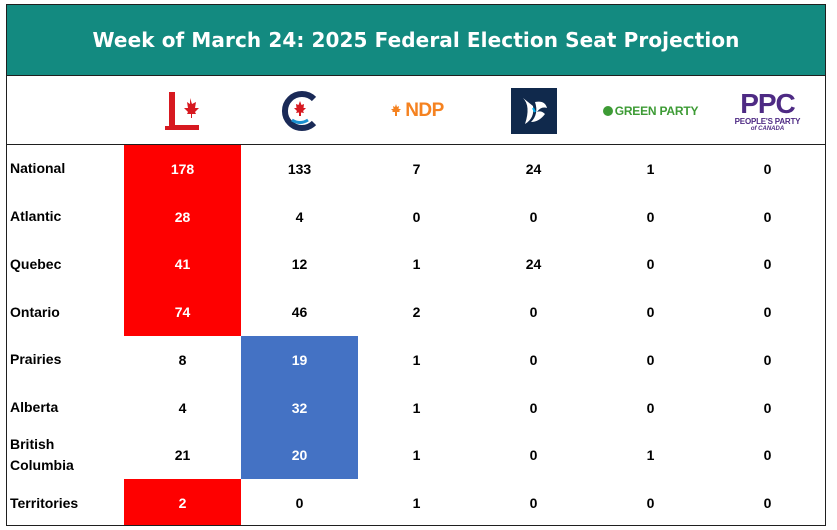  What do you see at coordinates (299, 360) in the screenshot?
I see `seat-value-cell: 19` at bounding box center [299, 360].